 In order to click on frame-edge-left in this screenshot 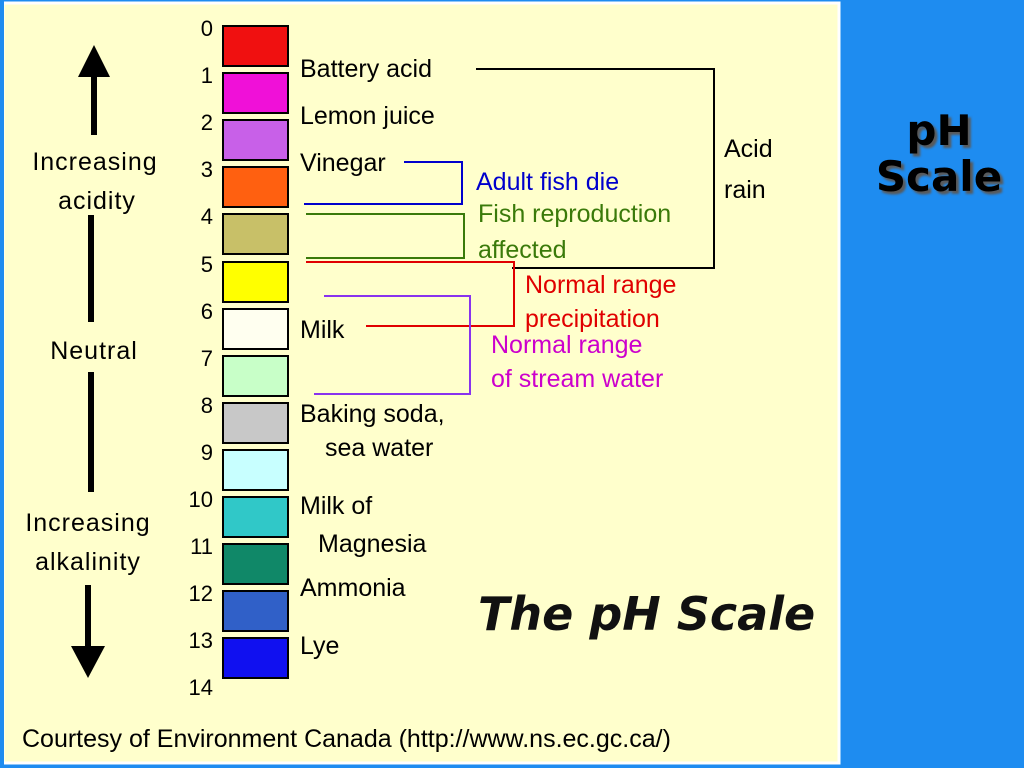, I will do `click(2, 384)`.